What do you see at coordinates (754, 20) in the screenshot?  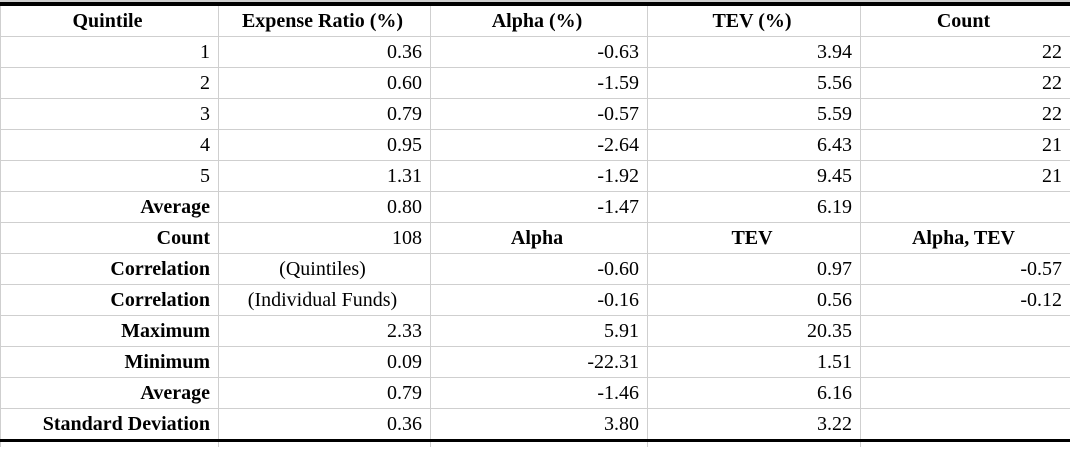 I see `header-cell: TEV (%)` at bounding box center [754, 20].